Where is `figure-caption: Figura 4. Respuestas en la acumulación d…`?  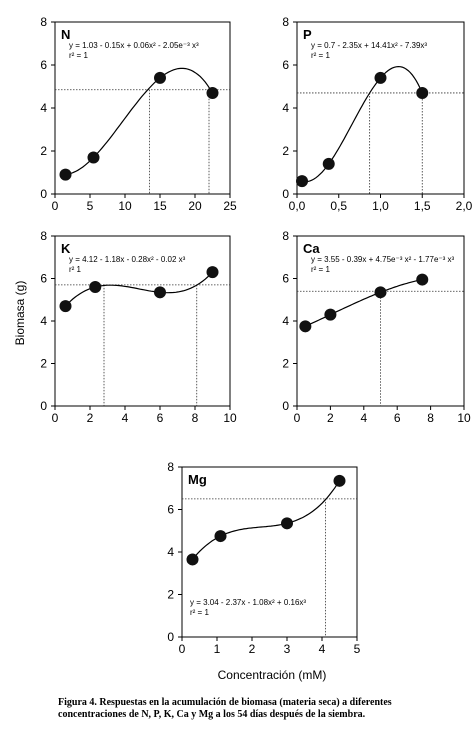
figure-caption: Figura 4. Respuestas en la acumulación d… is located at coordinates (258, 709).